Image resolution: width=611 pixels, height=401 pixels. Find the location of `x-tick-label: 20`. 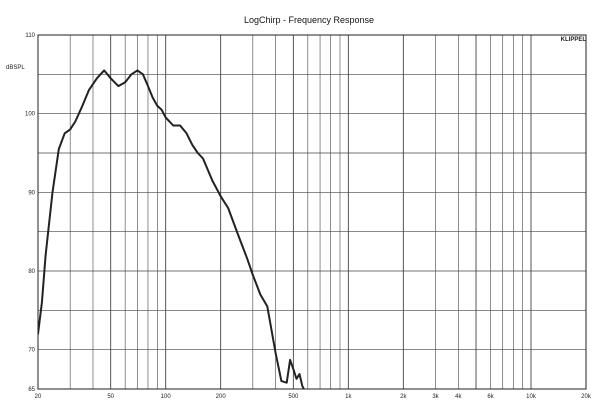

x-tick-label: 20 is located at coordinates (38, 397).